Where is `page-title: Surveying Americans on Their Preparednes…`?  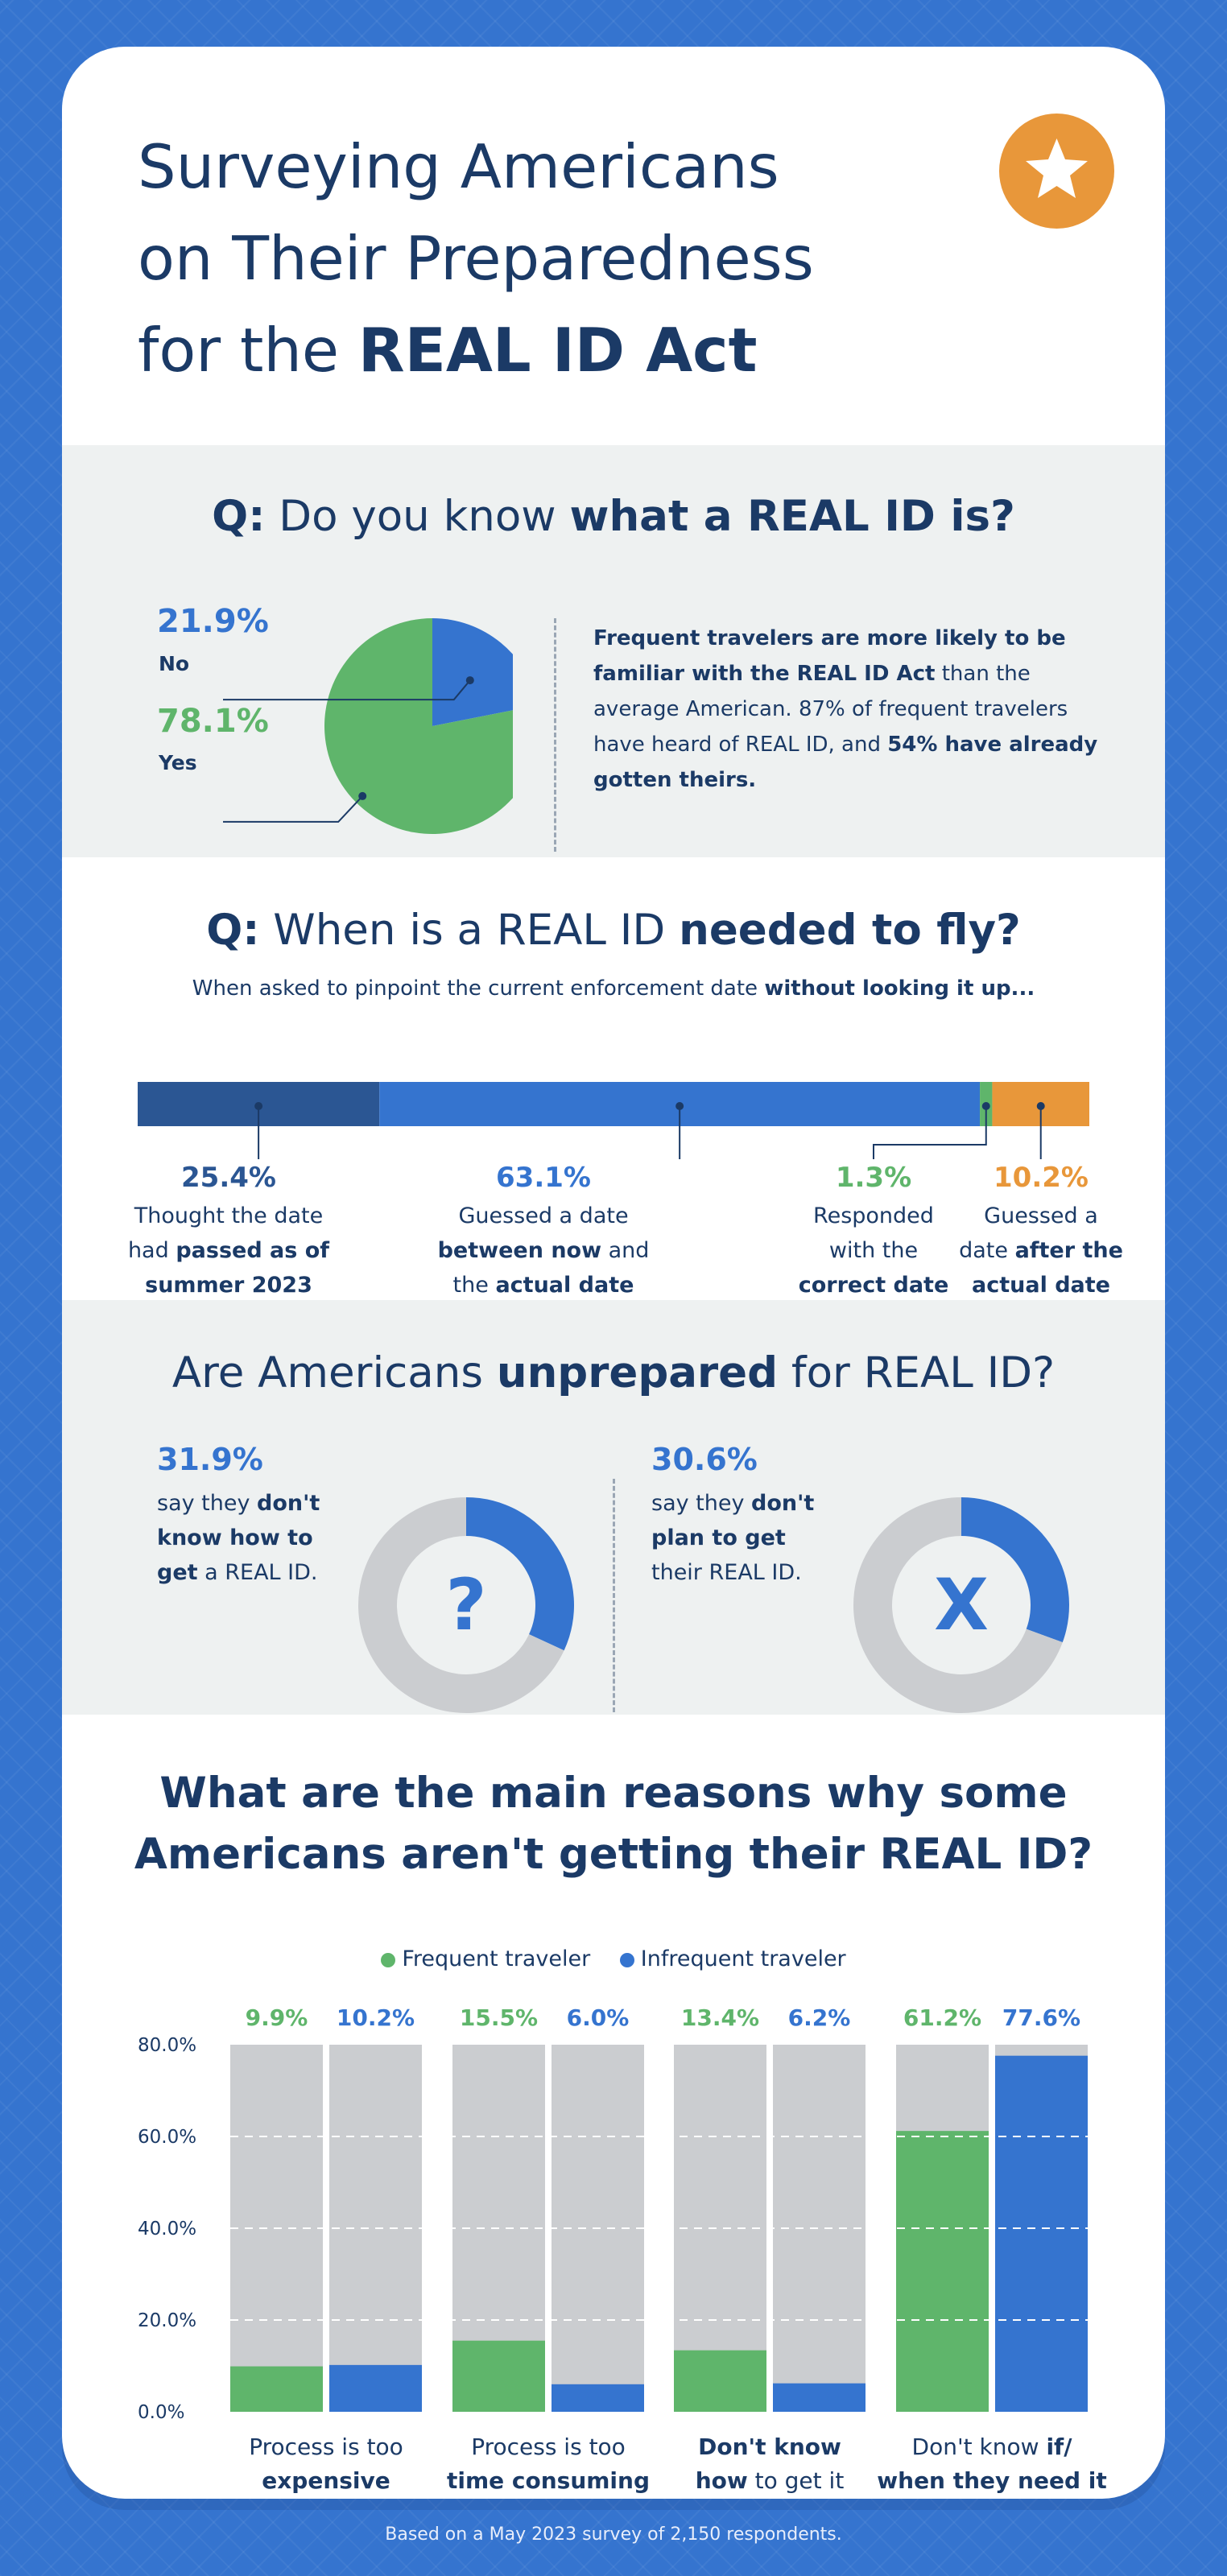 page-title: Surveying Americans on Their Preparednes… is located at coordinates (476, 258).